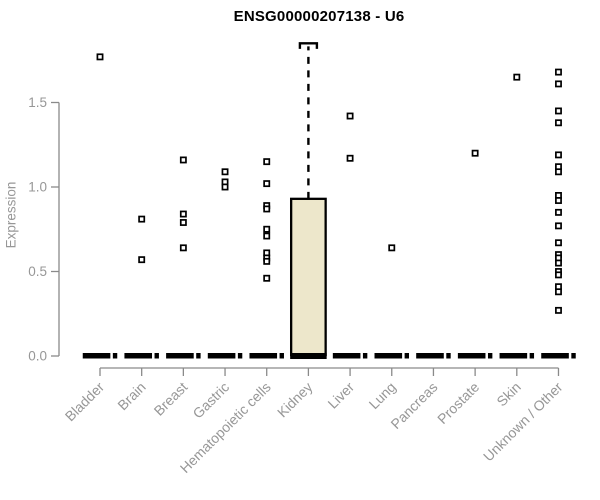 The image size is (600, 500). I want to click on x-category-label: Breast, so click(171, 399).